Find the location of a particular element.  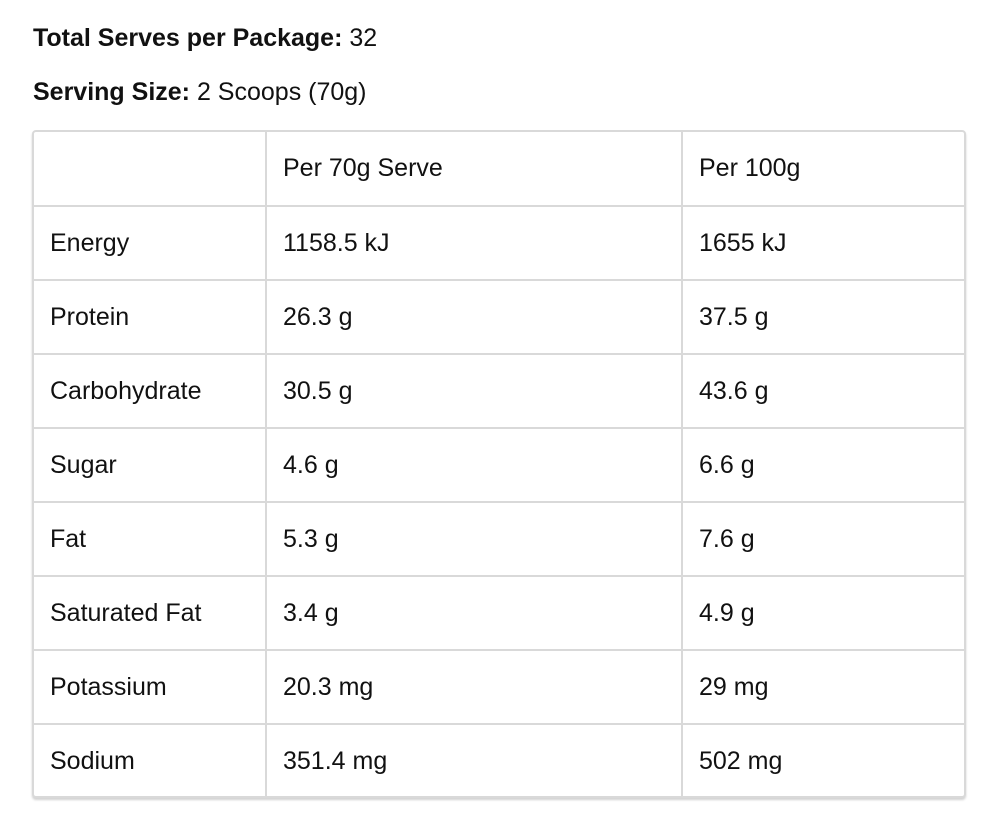

total-serves-value: 32 is located at coordinates (363, 38).